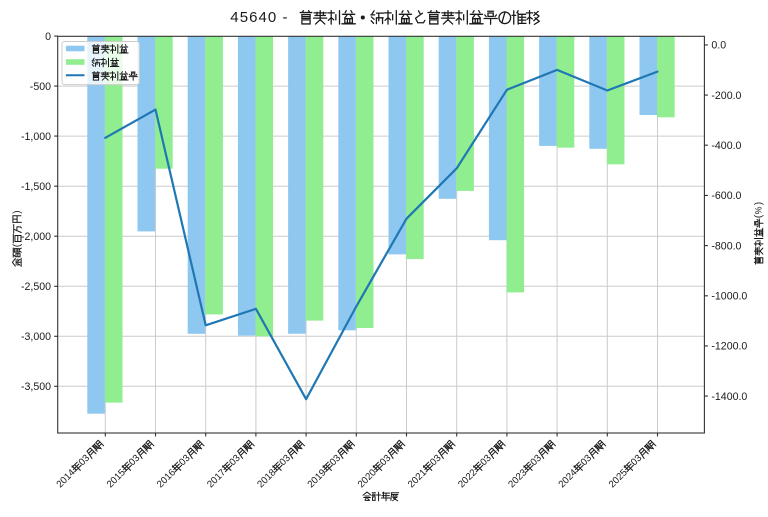 The height and width of the screenshot is (517, 768). Describe the element at coordinates (36, 287) in the screenshot. I see `svg-text: -2,500` at that location.